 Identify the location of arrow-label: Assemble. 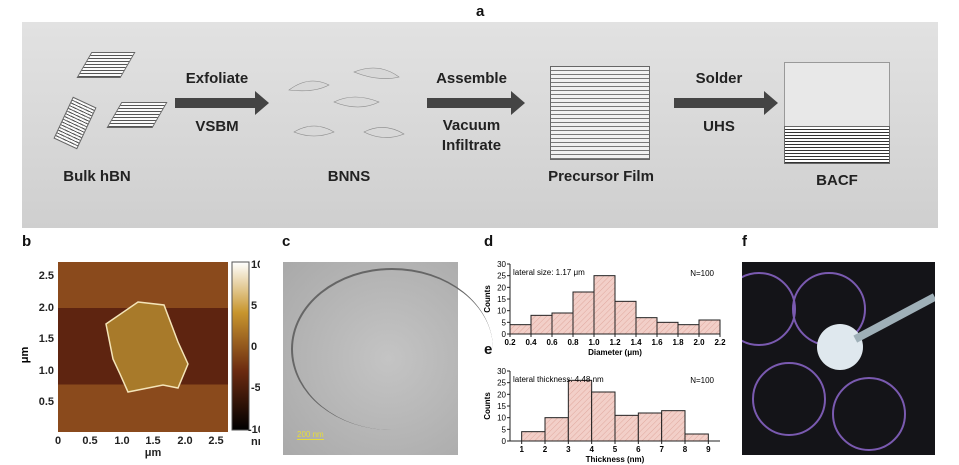
(471, 78).